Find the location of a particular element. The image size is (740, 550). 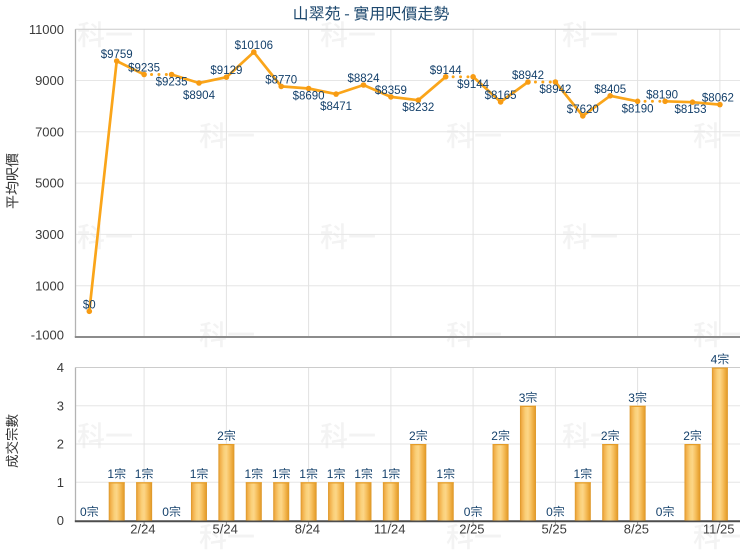

svg-text: $8232 is located at coordinates (418, 108).